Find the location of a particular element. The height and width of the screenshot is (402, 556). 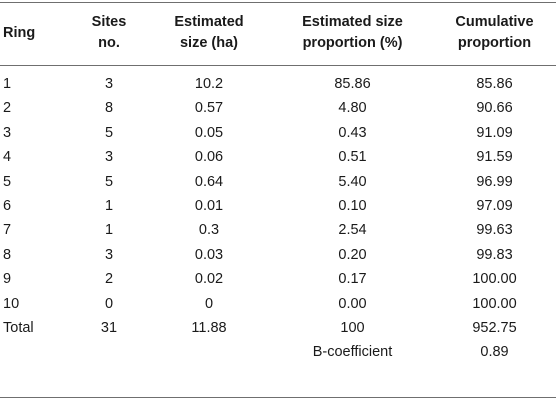

table-row: 8 3 0.03 0.20 99.83 is located at coordinates (278, 255).